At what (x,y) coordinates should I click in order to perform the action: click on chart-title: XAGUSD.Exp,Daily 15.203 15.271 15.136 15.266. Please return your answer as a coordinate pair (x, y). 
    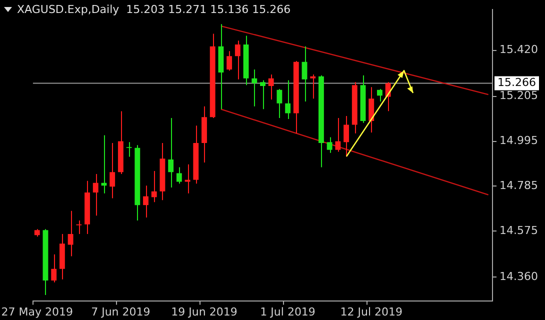
    Looking at the image, I should click on (154, 9).